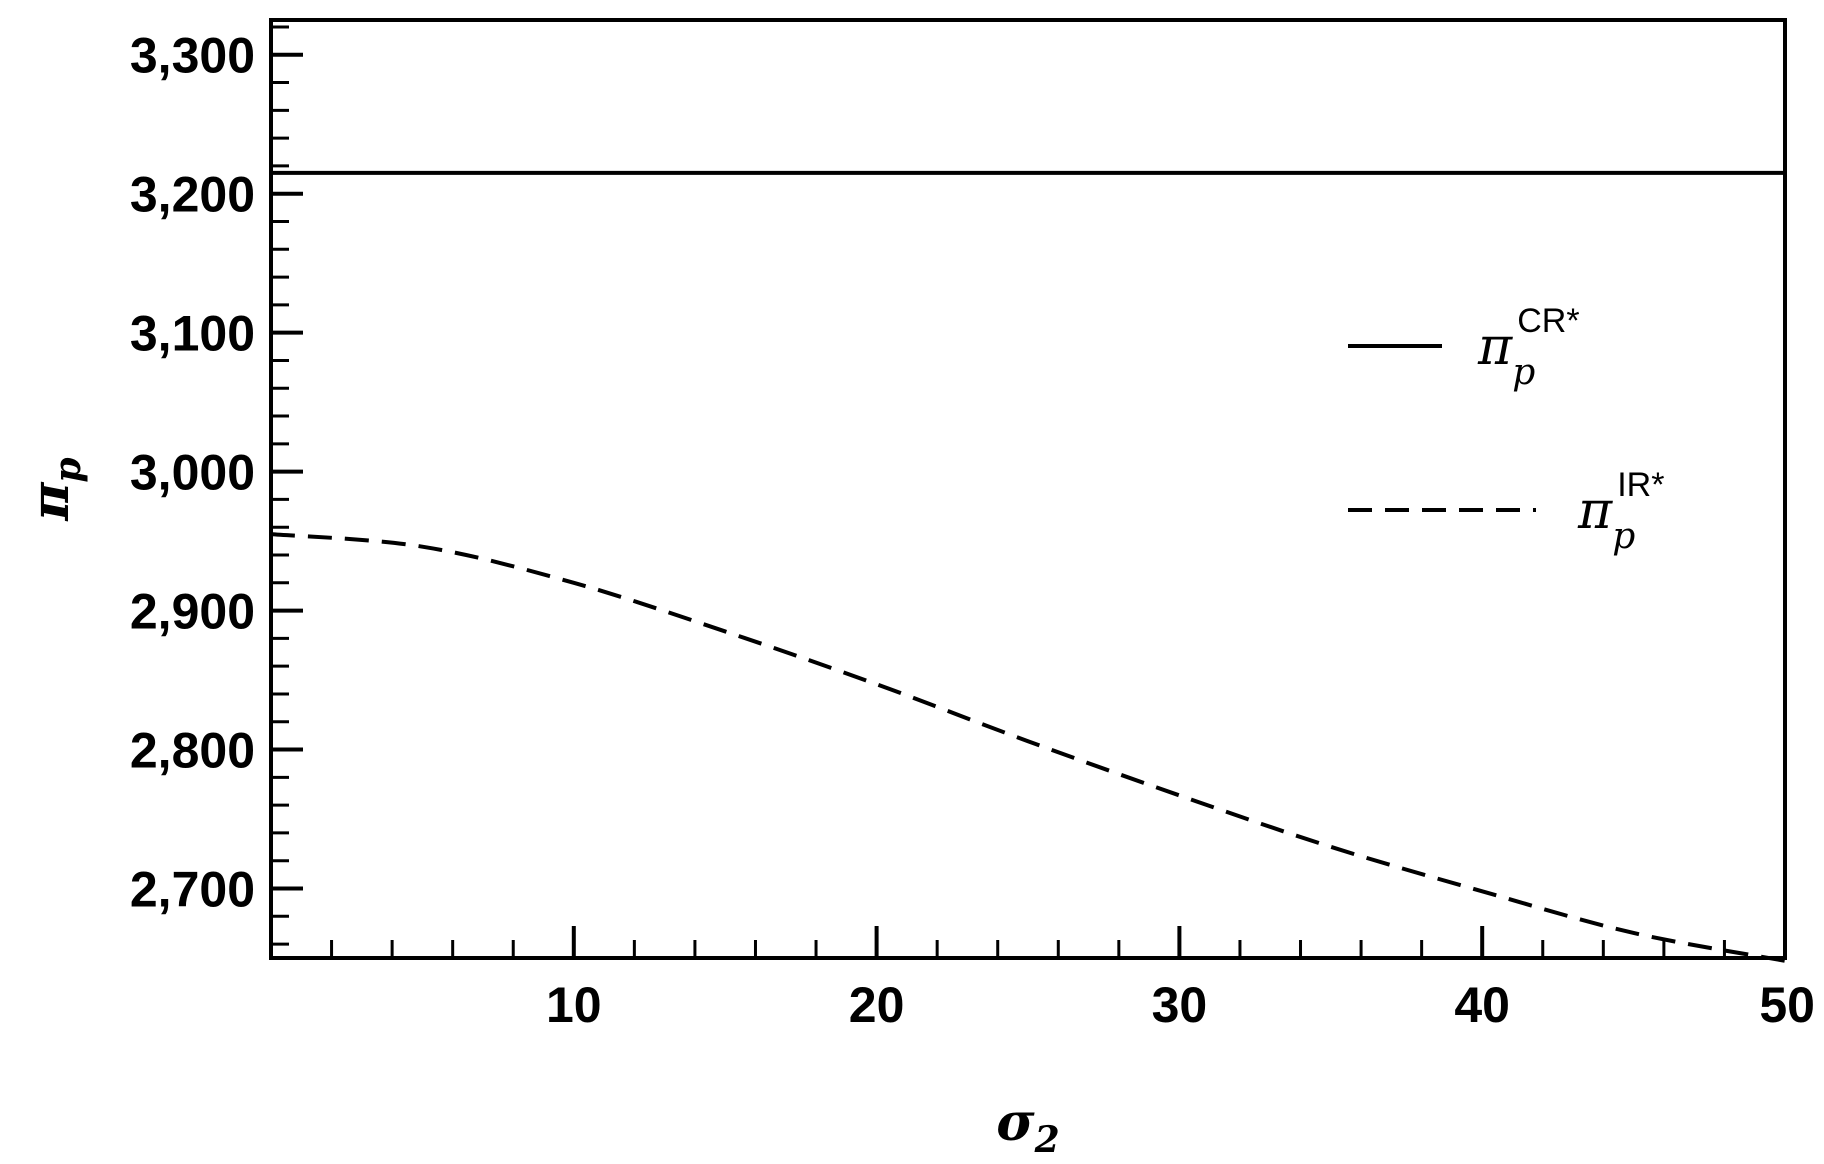 This screenshot has width=1824, height=1164. What do you see at coordinates (877, 1005) in the screenshot?
I see `x-tick-label: 20` at bounding box center [877, 1005].